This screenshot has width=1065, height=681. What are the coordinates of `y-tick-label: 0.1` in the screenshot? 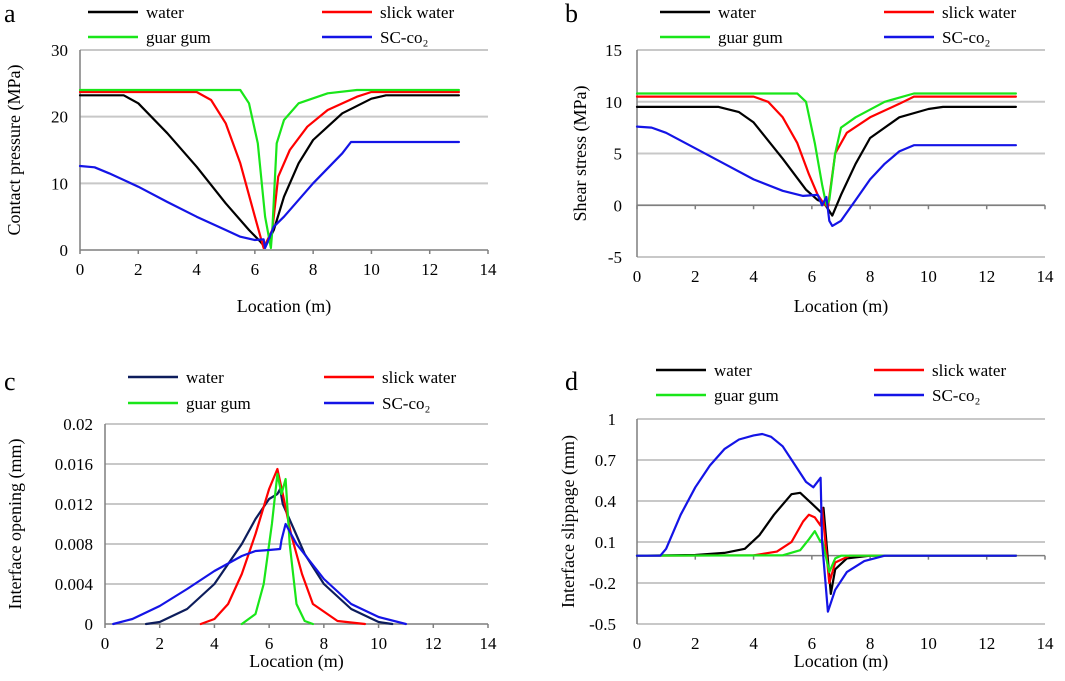 It's located at (605, 542).